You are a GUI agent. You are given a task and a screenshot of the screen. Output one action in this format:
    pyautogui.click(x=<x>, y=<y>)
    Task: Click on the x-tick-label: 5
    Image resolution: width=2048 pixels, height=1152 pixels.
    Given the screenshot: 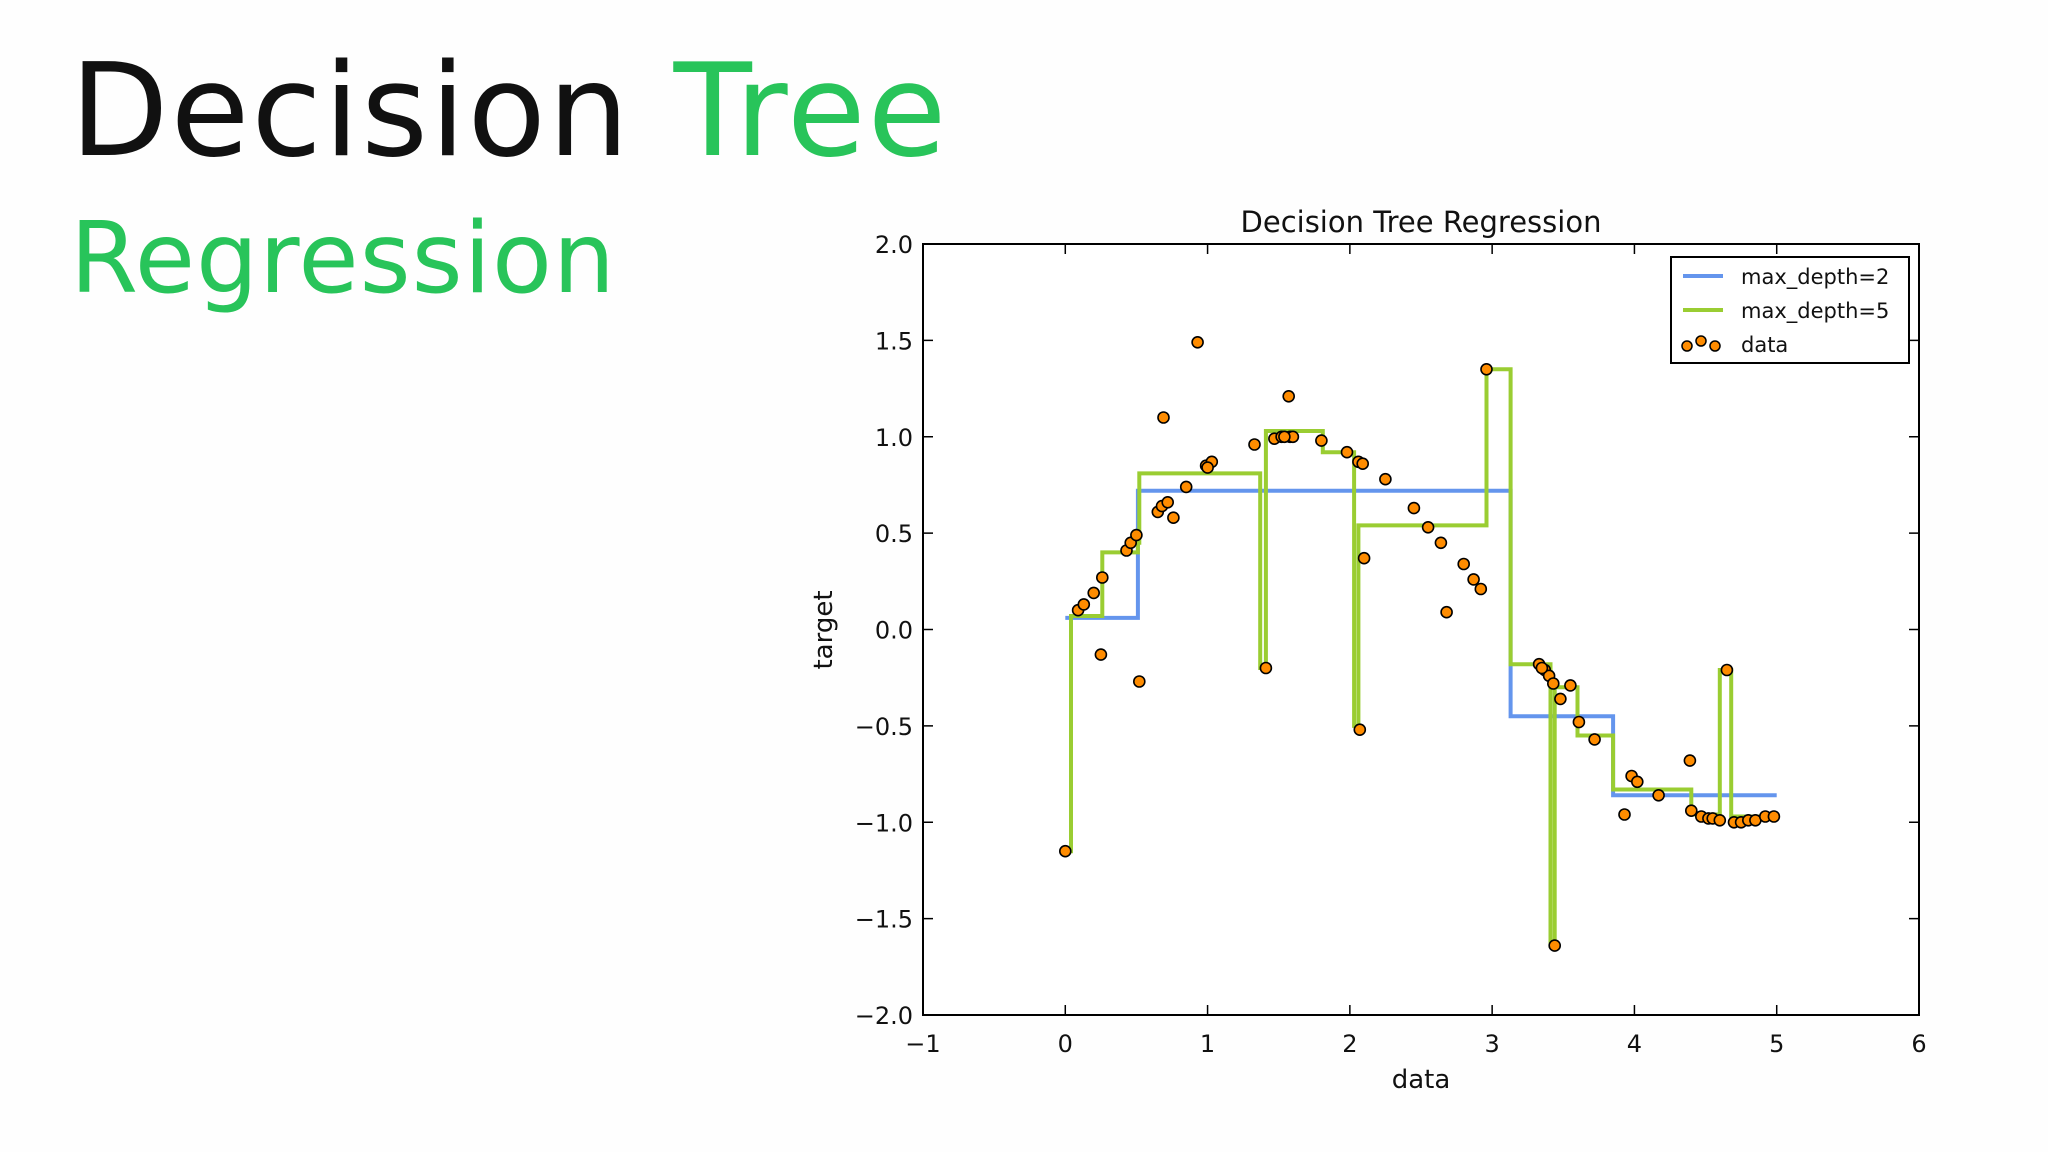 What is the action you would take?
    pyautogui.click(x=1776, y=1044)
    